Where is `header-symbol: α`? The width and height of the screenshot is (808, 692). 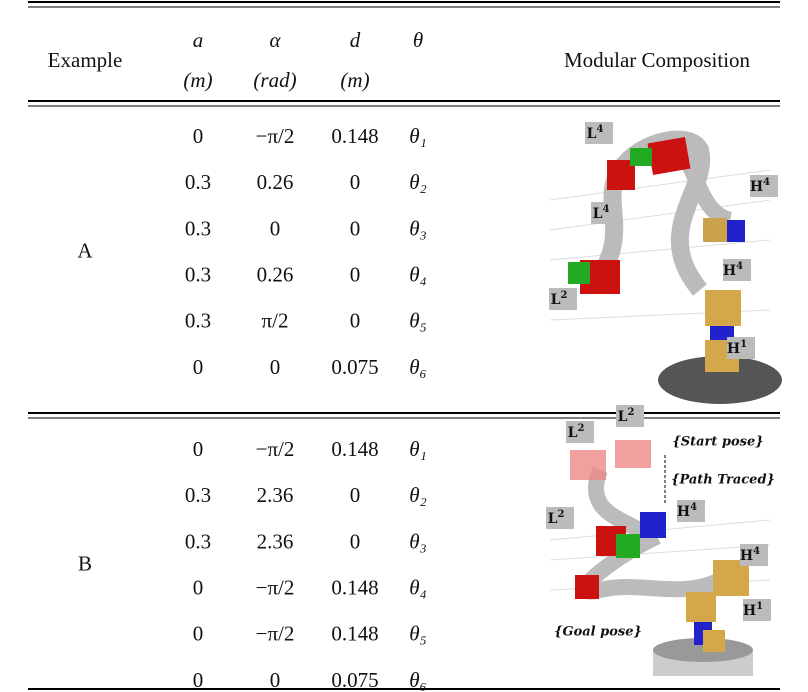
header-symbol: α is located at coordinates (275, 40).